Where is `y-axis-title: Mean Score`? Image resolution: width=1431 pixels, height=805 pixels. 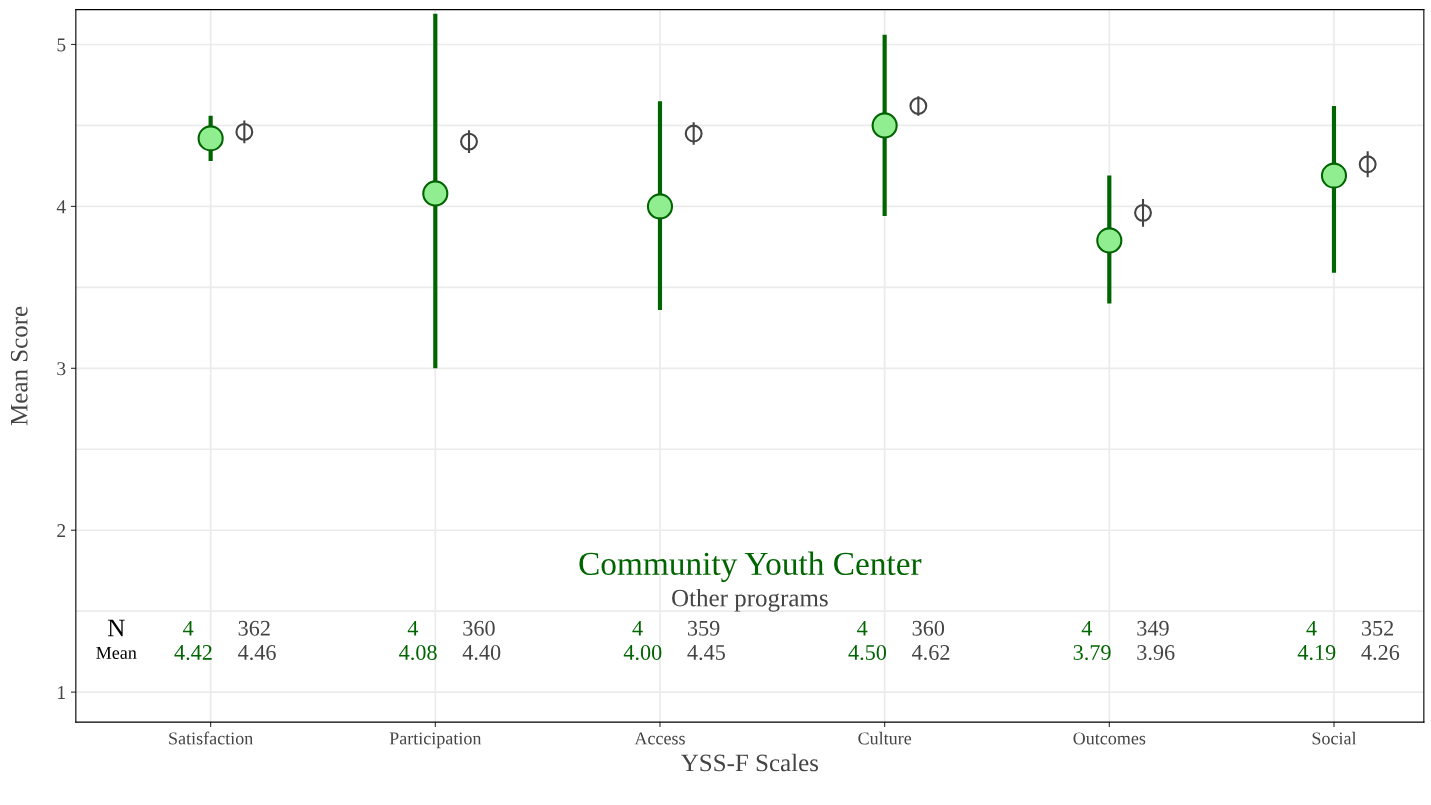
y-axis-title: Mean Score is located at coordinates (19, 366).